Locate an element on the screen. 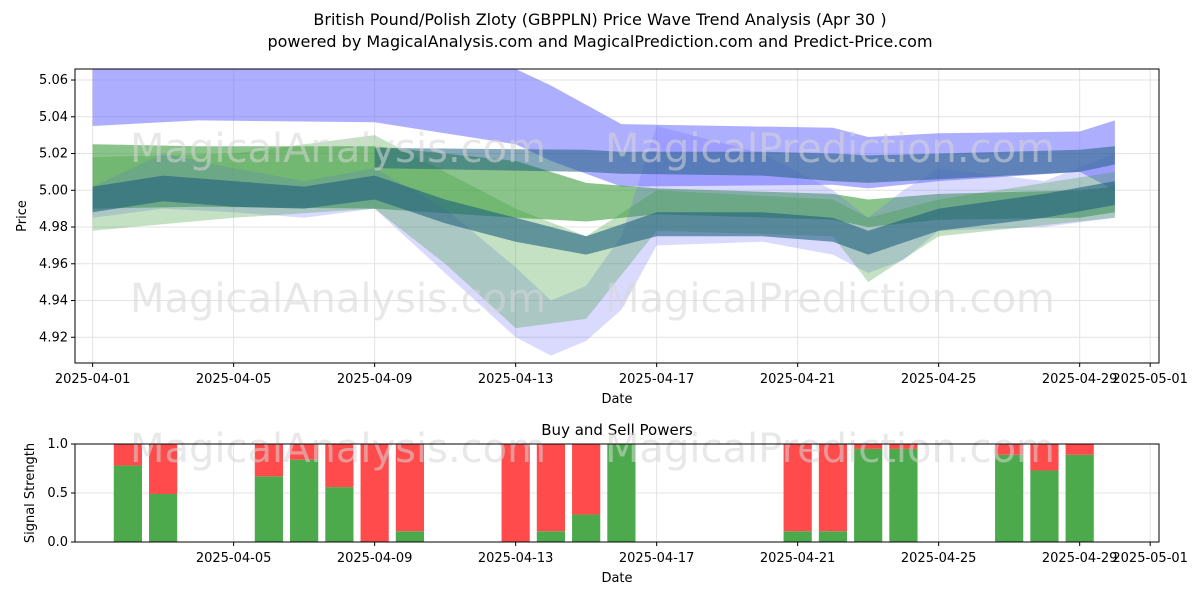 The image size is (1200, 600). price-y-axis-label: Price is located at coordinates (22, 216).